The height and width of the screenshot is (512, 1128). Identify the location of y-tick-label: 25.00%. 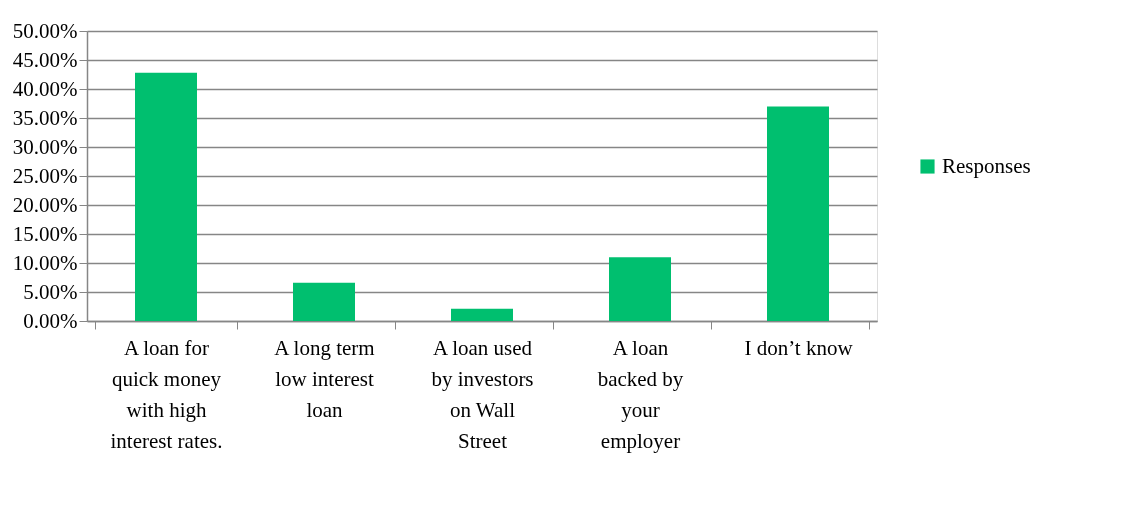
(45, 175).